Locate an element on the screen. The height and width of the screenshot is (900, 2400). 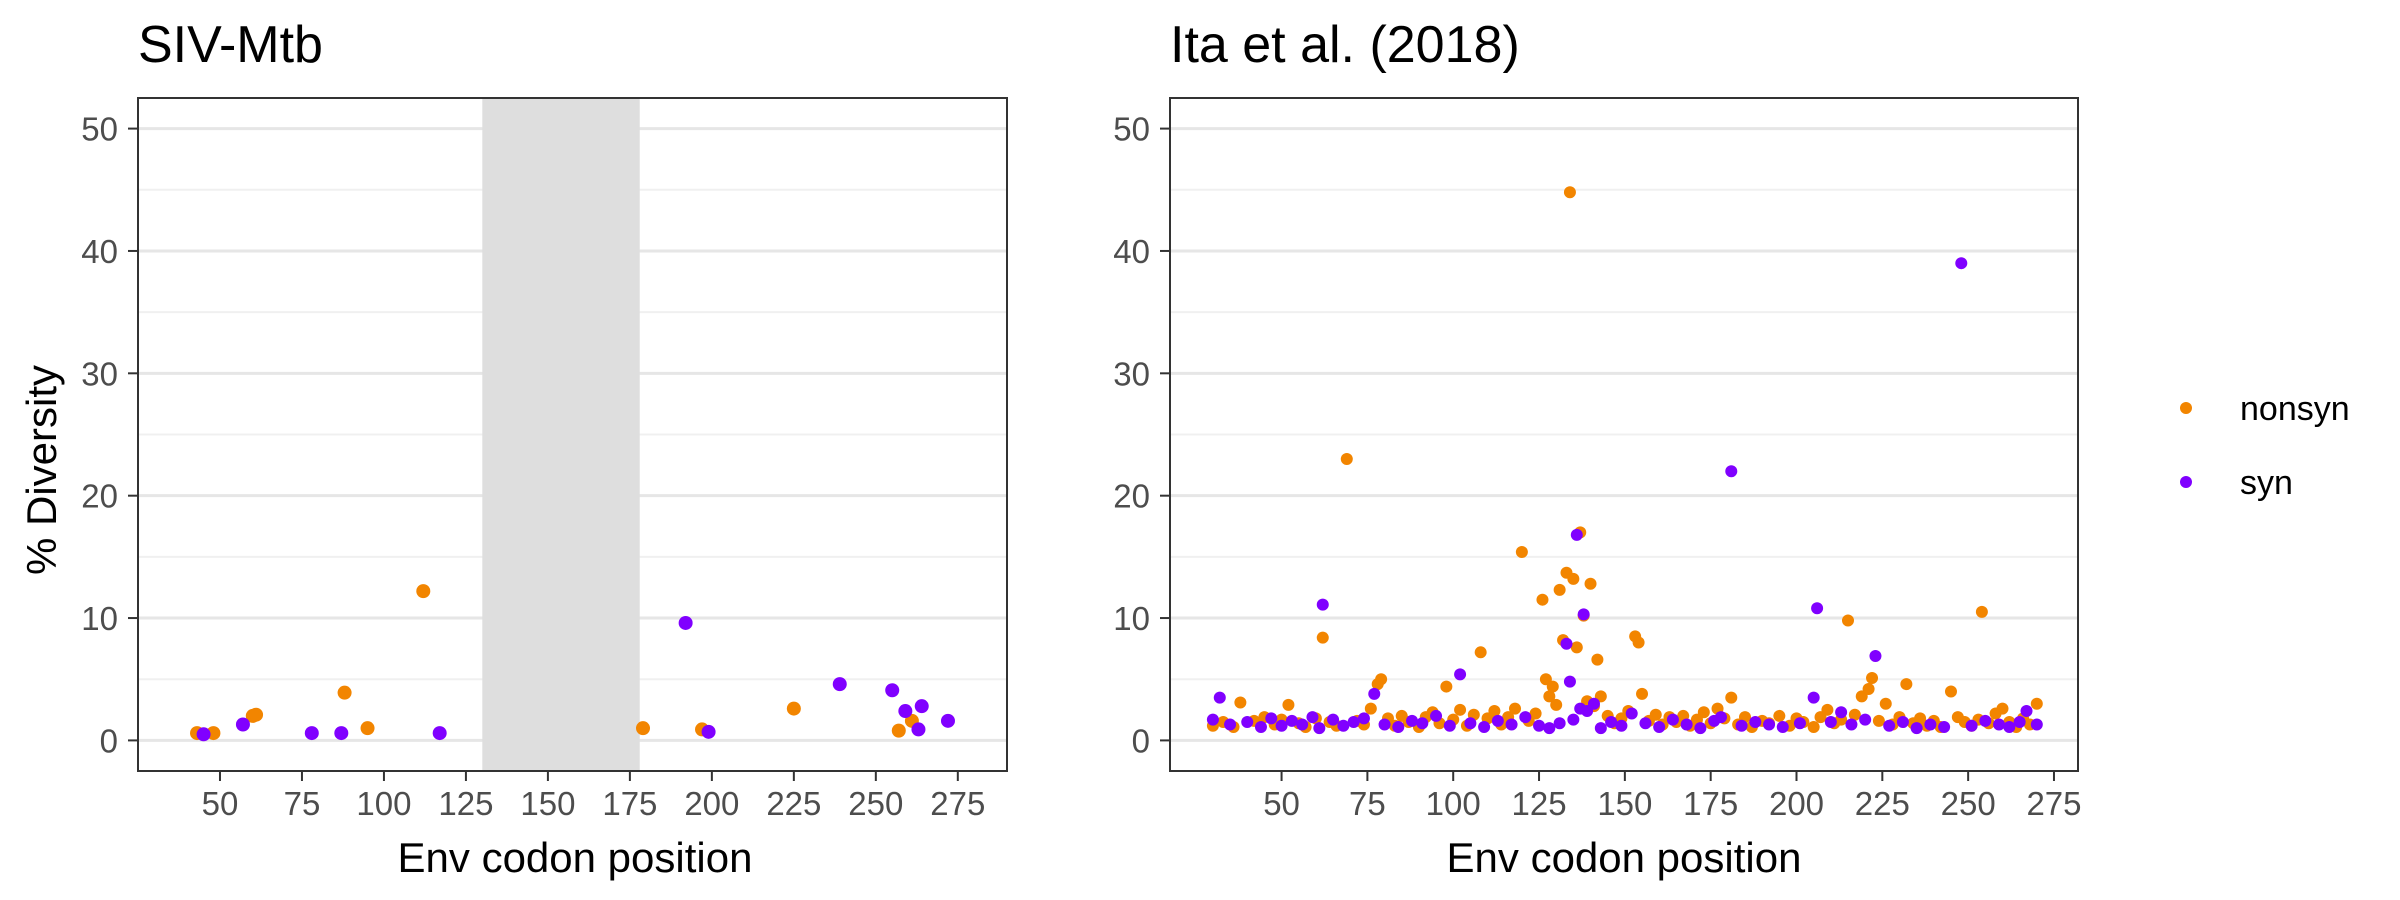
x-tick-label: 100 is located at coordinates (383, 803).